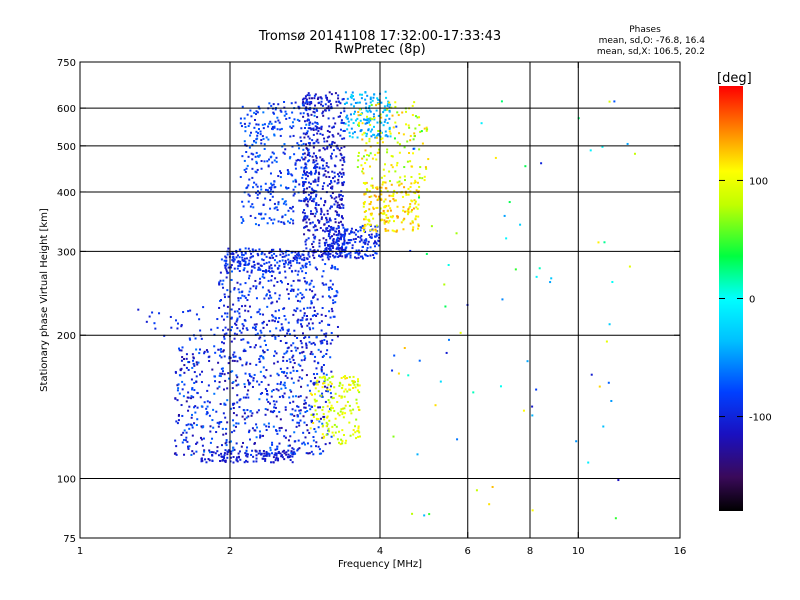 This screenshot has height=600, width=800. I want to click on stats-heading: Phases, so click(645, 30).